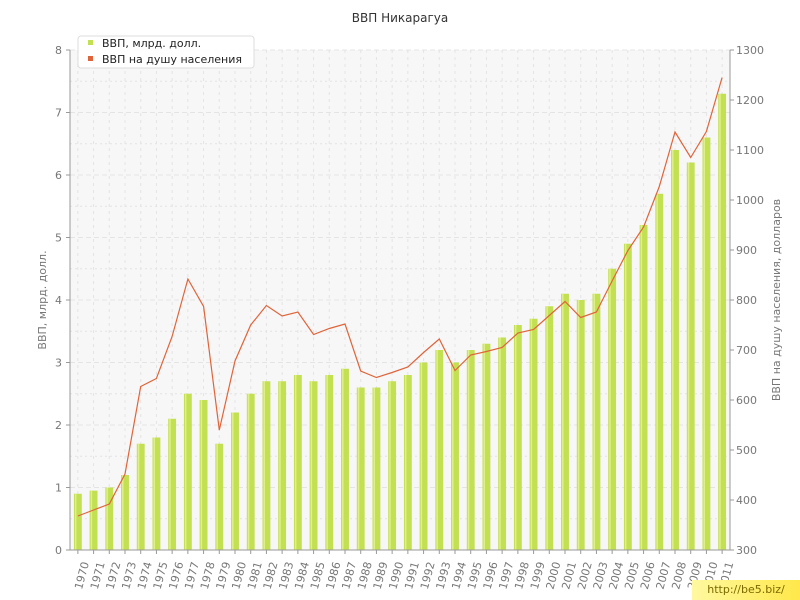 The width and height of the screenshot is (800, 600). Describe the element at coordinates (90, 58) in the screenshot. I see `legend-swatch-line` at that location.